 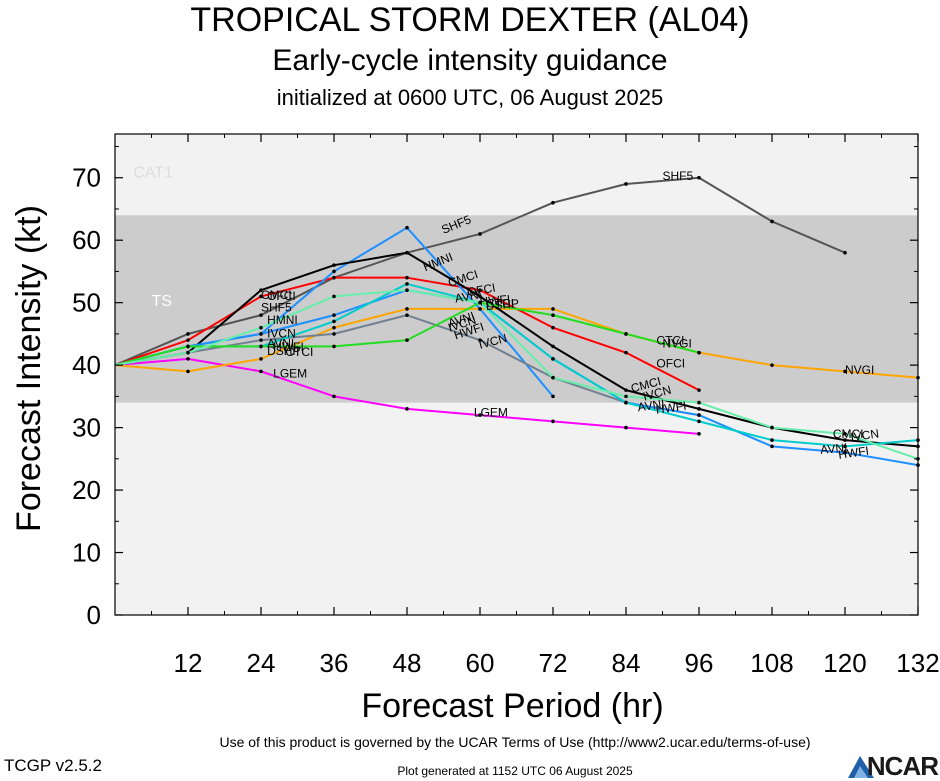 What do you see at coordinates (261, 663) in the screenshot?
I see `x-tick-label: 24` at bounding box center [261, 663].